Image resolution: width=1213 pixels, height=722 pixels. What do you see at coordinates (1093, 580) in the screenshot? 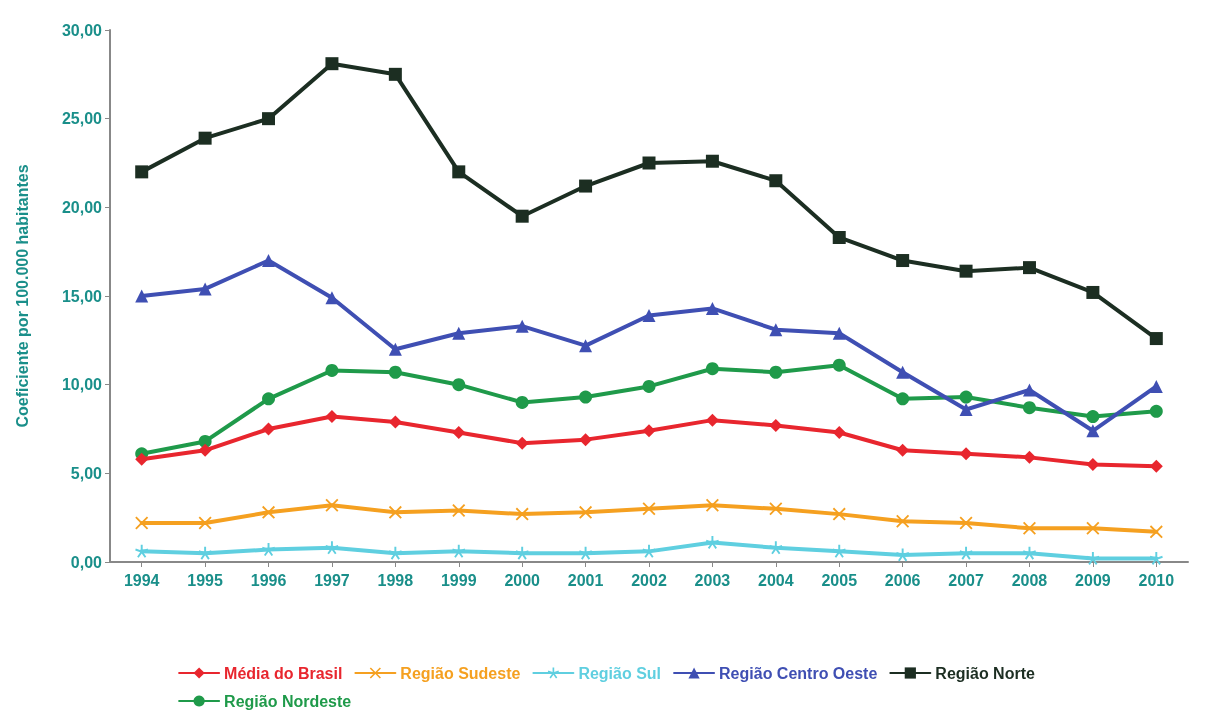
I see `x-tick-label: 2009` at bounding box center [1093, 580].